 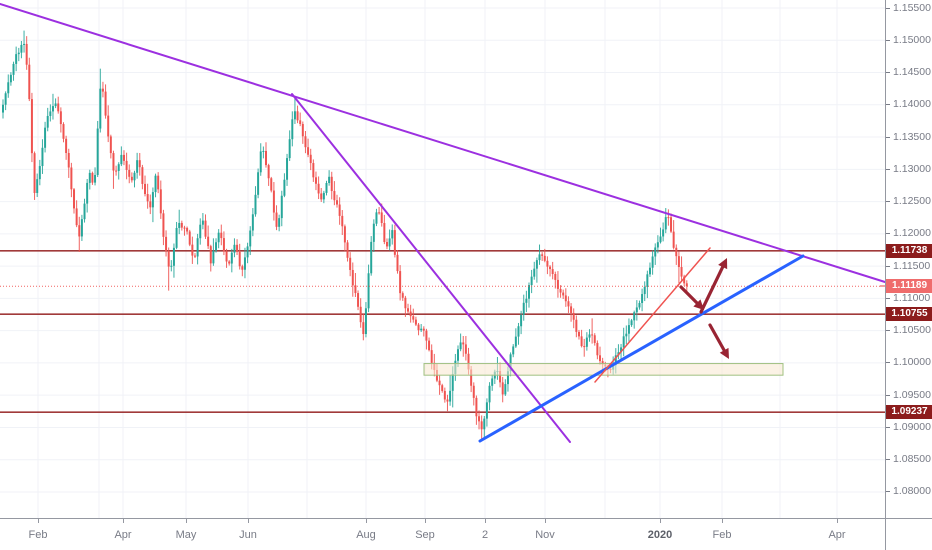 I want to click on time-axis-label: 2020, so click(x=660, y=535).